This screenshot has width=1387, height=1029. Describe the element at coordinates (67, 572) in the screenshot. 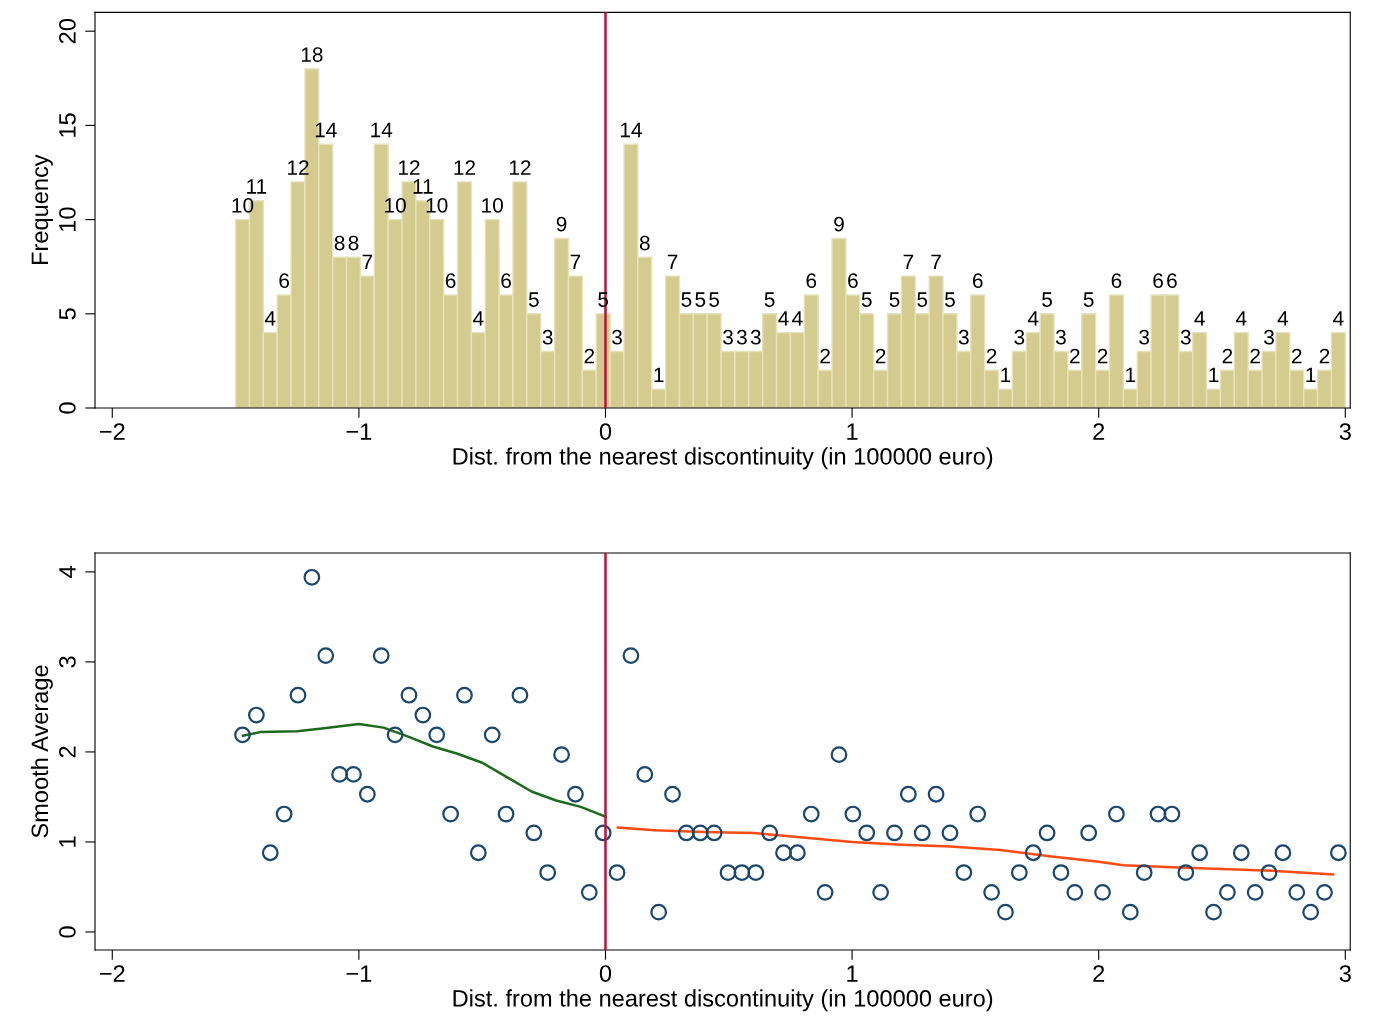

I see `y-tick-label: 4` at that location.